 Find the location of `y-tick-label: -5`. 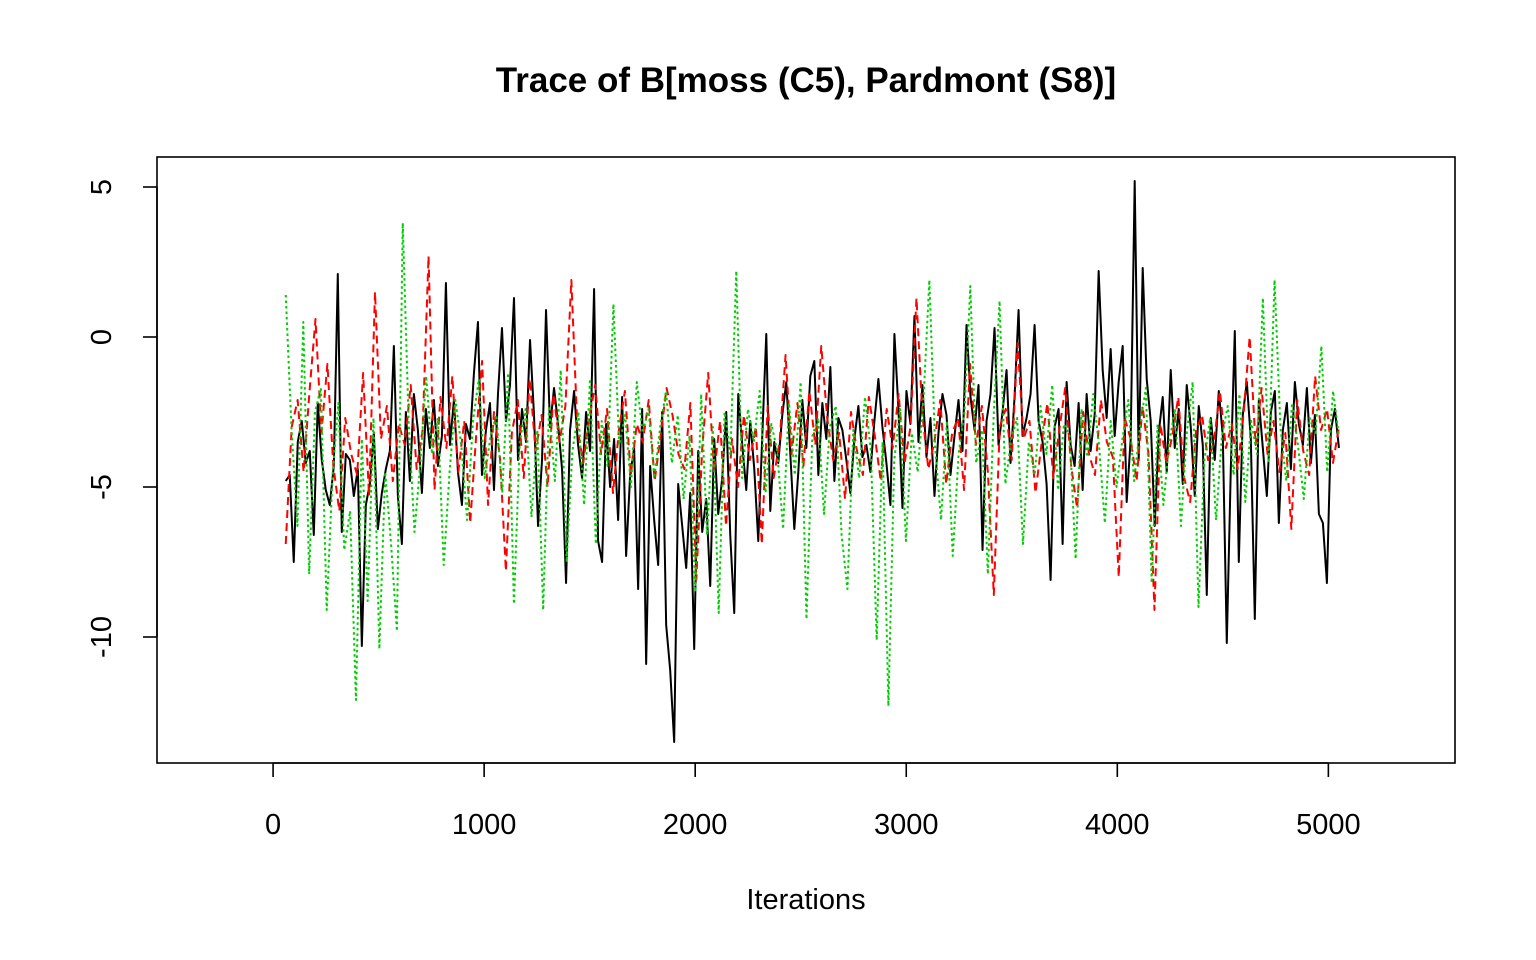

y-tick-label: -5 is located at coordinates (102, 487).